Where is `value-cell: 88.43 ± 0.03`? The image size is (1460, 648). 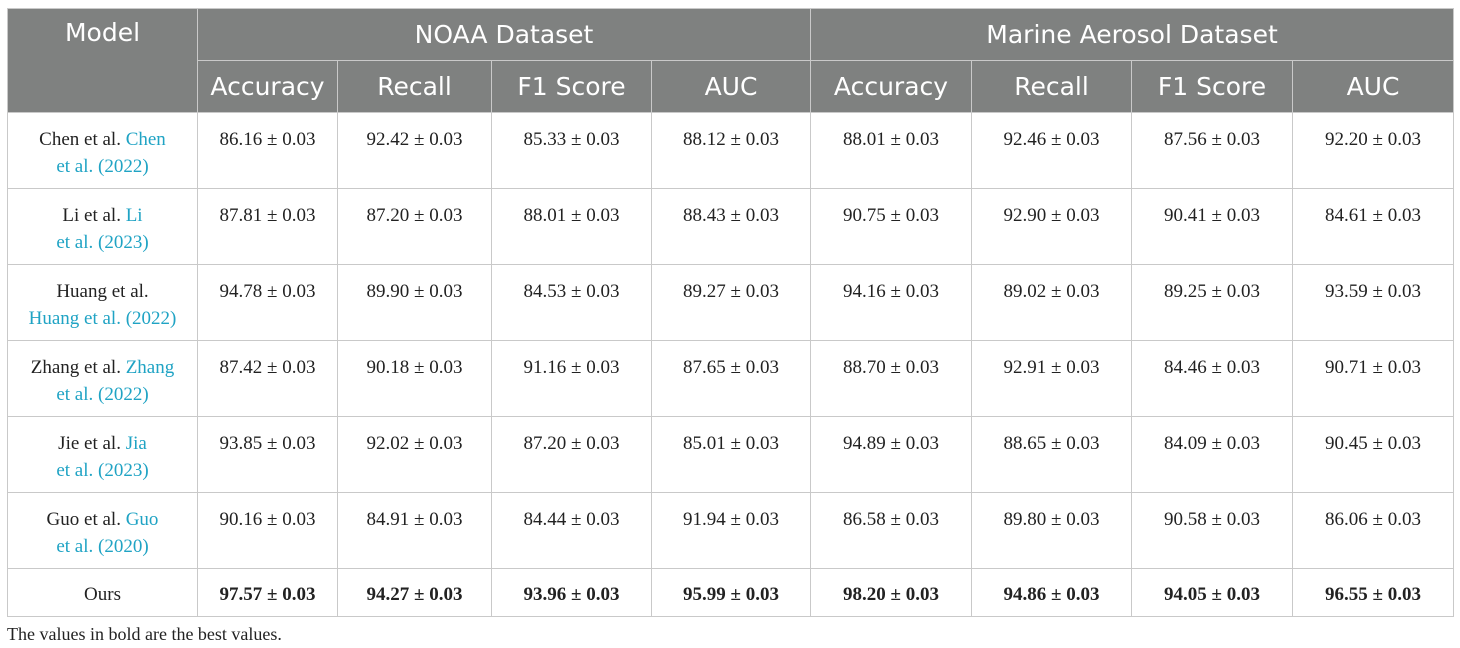
value-cell: 88.43 ± 0.03 is located at coordinates (731, 226).